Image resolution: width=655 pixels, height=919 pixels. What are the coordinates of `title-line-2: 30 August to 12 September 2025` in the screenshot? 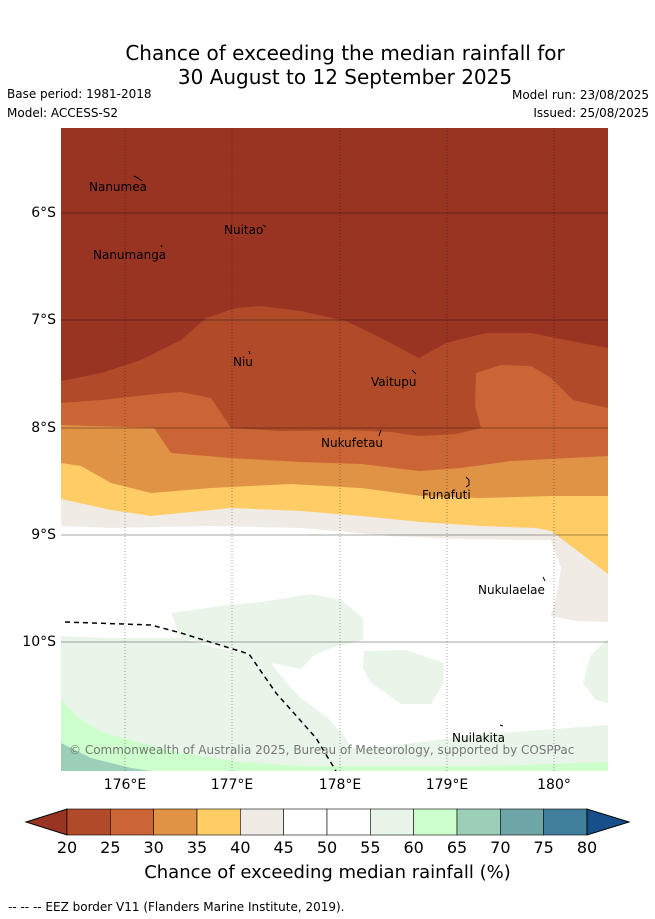 It's located at (345, 77).